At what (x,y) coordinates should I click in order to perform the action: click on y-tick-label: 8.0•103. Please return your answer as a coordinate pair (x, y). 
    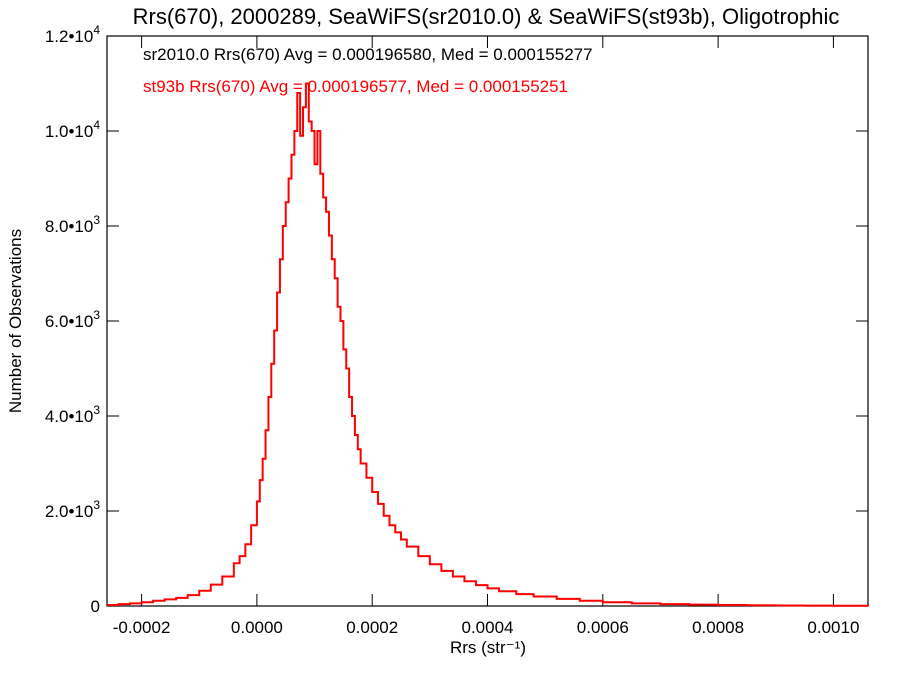
    Looking at the image, I should click on (73, 224).